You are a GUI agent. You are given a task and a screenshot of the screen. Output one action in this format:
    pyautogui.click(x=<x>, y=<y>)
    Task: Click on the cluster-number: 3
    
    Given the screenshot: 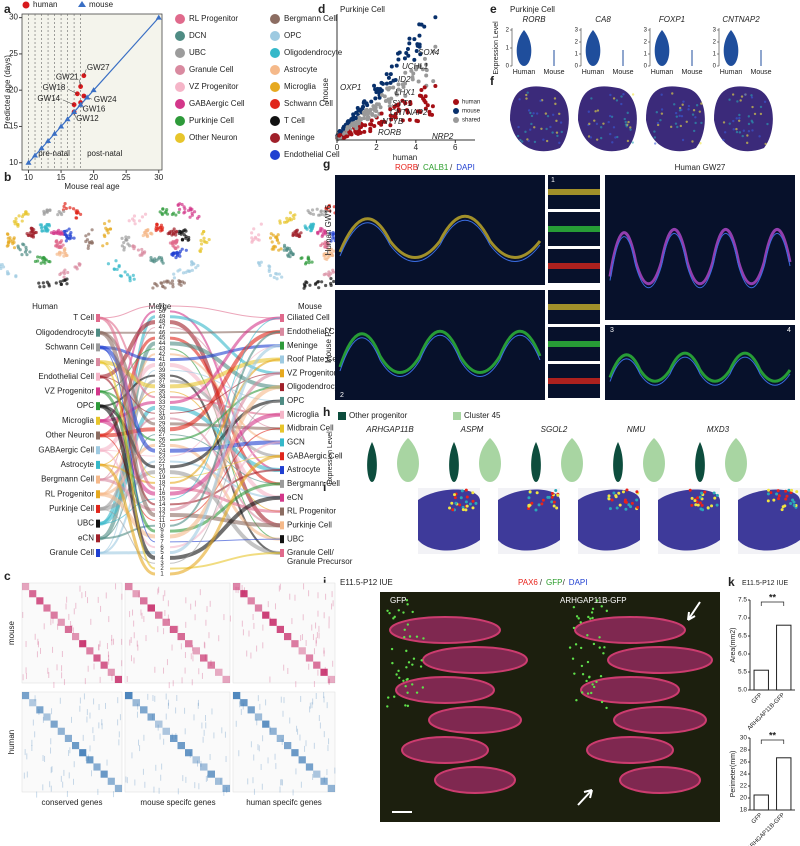 What is the action you would take?
    pyautogui.click(x=162, y=564)
    